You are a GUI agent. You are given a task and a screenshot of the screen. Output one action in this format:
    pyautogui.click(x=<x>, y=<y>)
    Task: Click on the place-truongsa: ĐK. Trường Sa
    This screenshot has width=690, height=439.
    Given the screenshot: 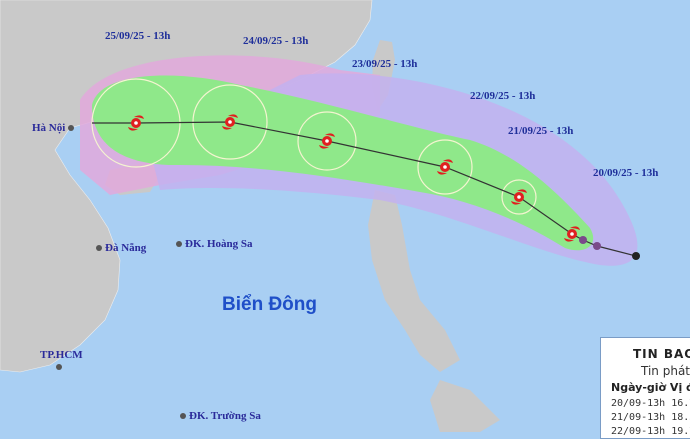 What is the action you would take?
    pyautogui.click(x=220, y=416)
    